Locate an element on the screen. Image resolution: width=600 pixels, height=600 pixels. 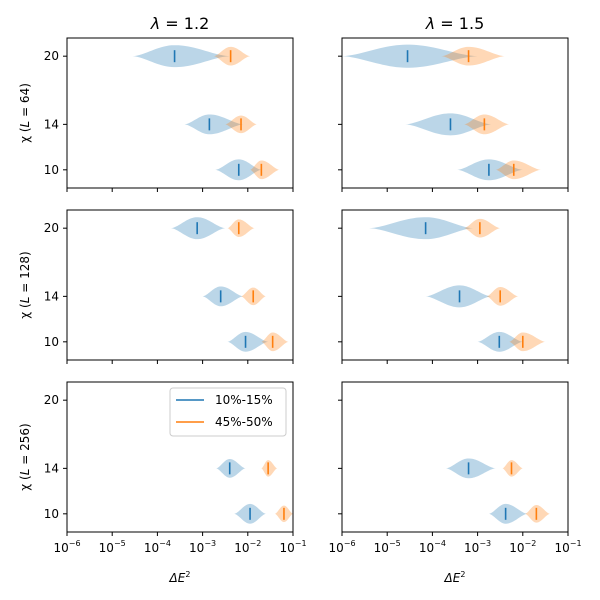
panel-row1-col0: 10 14 20 is located at coordinates (169, 286).